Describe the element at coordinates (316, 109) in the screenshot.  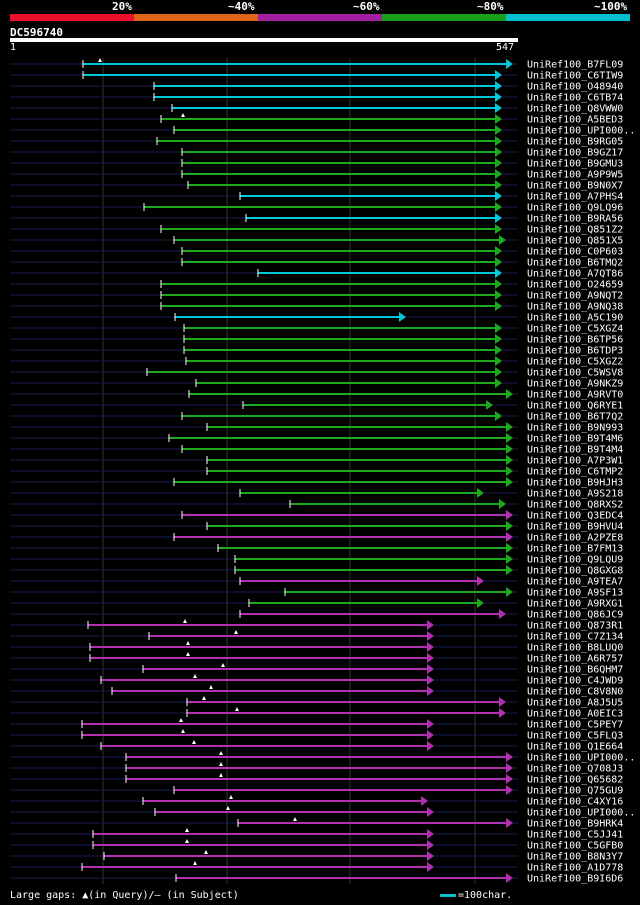
I see `hit-row: UniRef100_Q8VWW0` at that location.